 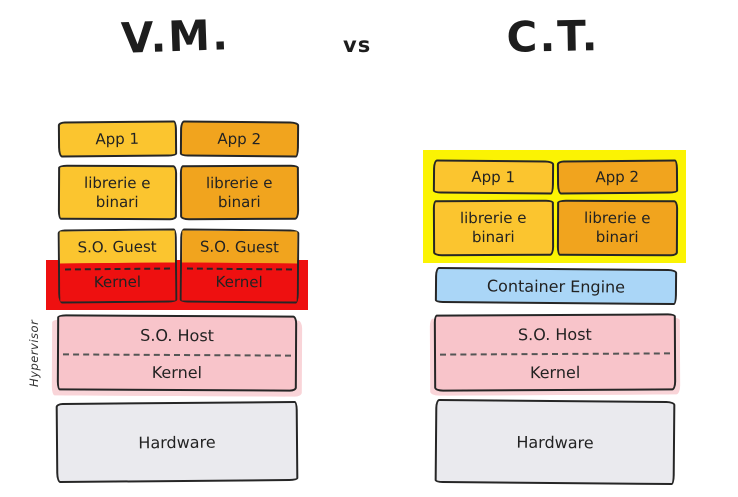 I want to click on ct-lib-row: librerie e binari librerie e binari, so click(x=555, y=228).